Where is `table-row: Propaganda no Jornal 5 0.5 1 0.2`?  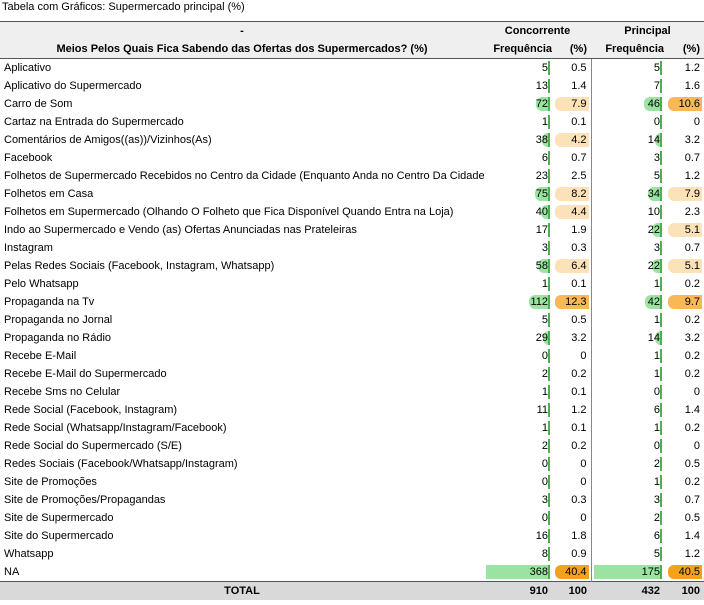
table-row: Propaganda no Jornal 5 0.5 1 0.2 is located at coordinates (352, 320).